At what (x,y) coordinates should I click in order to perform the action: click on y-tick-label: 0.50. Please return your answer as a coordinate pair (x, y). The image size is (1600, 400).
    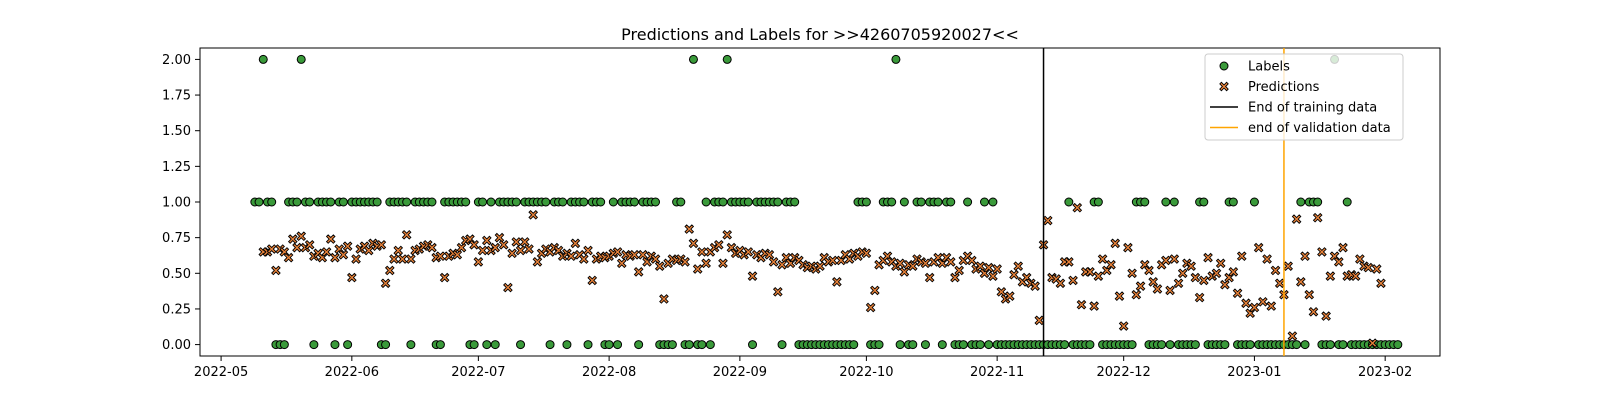
    Looking at the image, I should click on (176, 274).